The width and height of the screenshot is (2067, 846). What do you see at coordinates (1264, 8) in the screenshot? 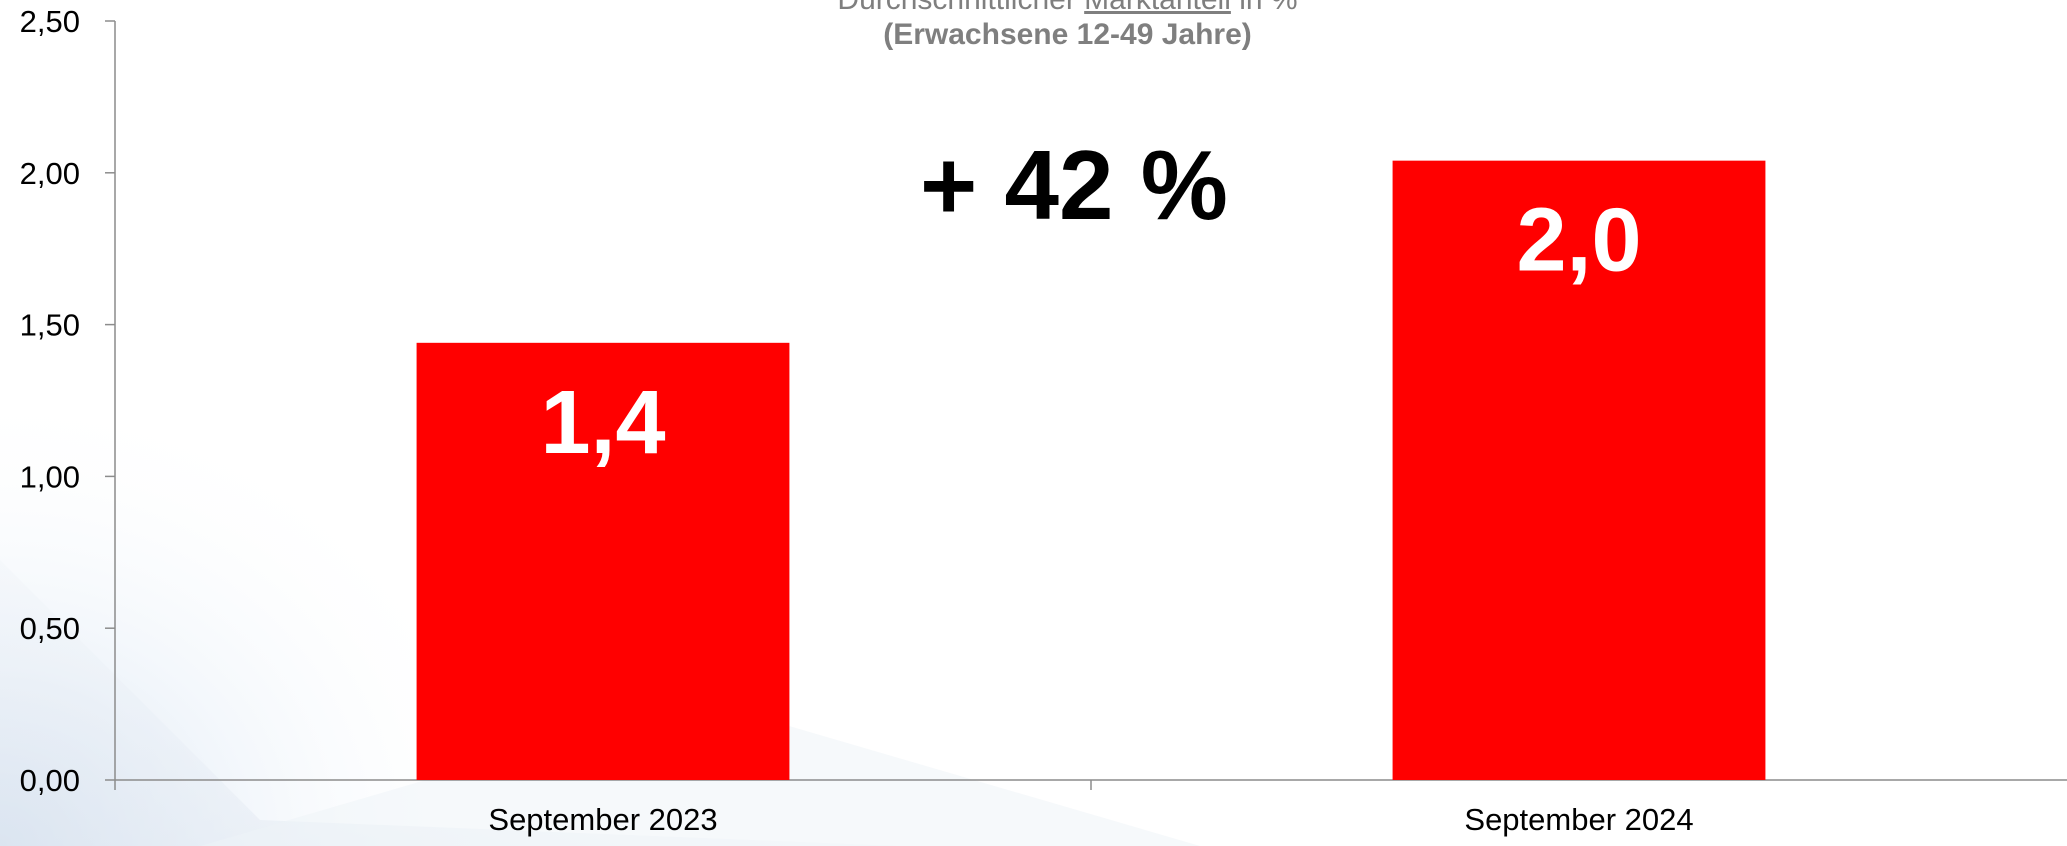
I see `chart-title-suffix: in %` at bounding box center [1264, 8].